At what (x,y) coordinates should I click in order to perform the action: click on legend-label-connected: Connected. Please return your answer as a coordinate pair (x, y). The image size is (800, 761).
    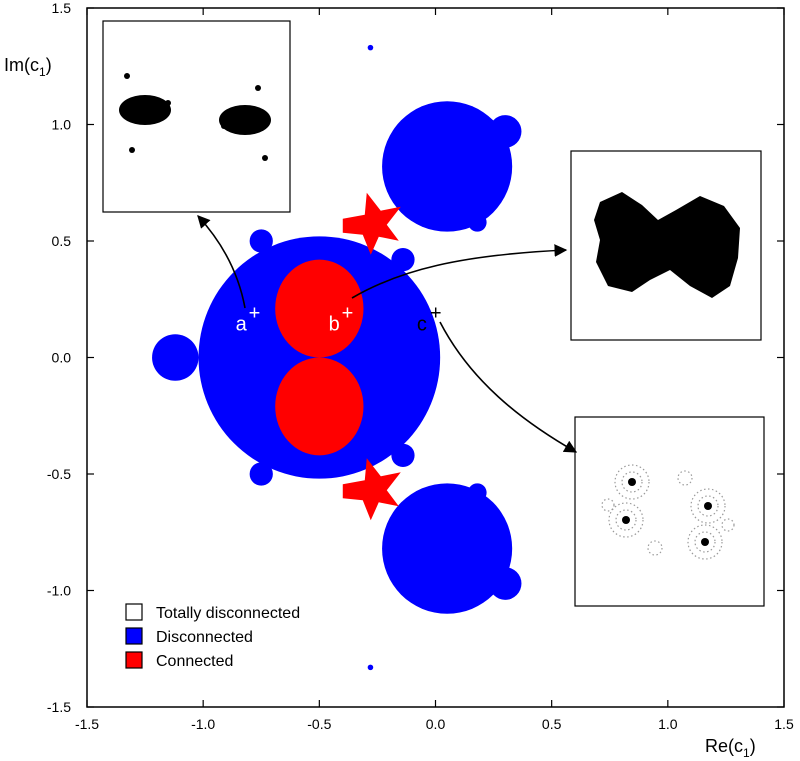
    Looking at the image, I should click on (194, 661).